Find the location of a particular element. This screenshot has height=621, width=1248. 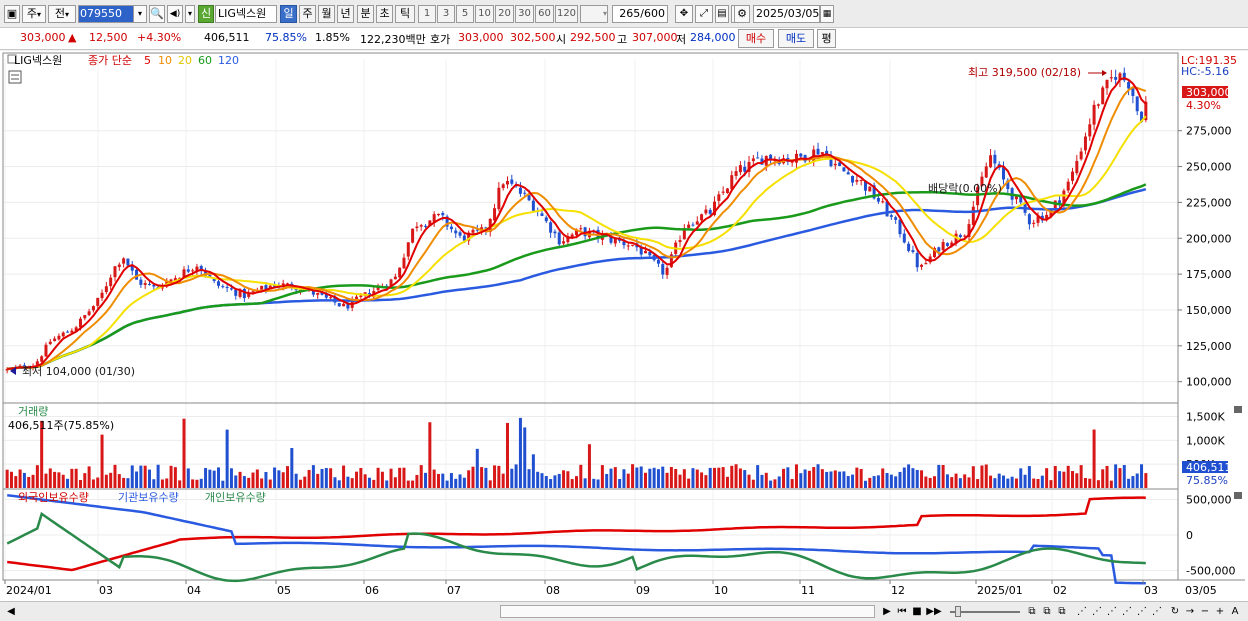

period-second: 초 is located at coordinates (384, 14).